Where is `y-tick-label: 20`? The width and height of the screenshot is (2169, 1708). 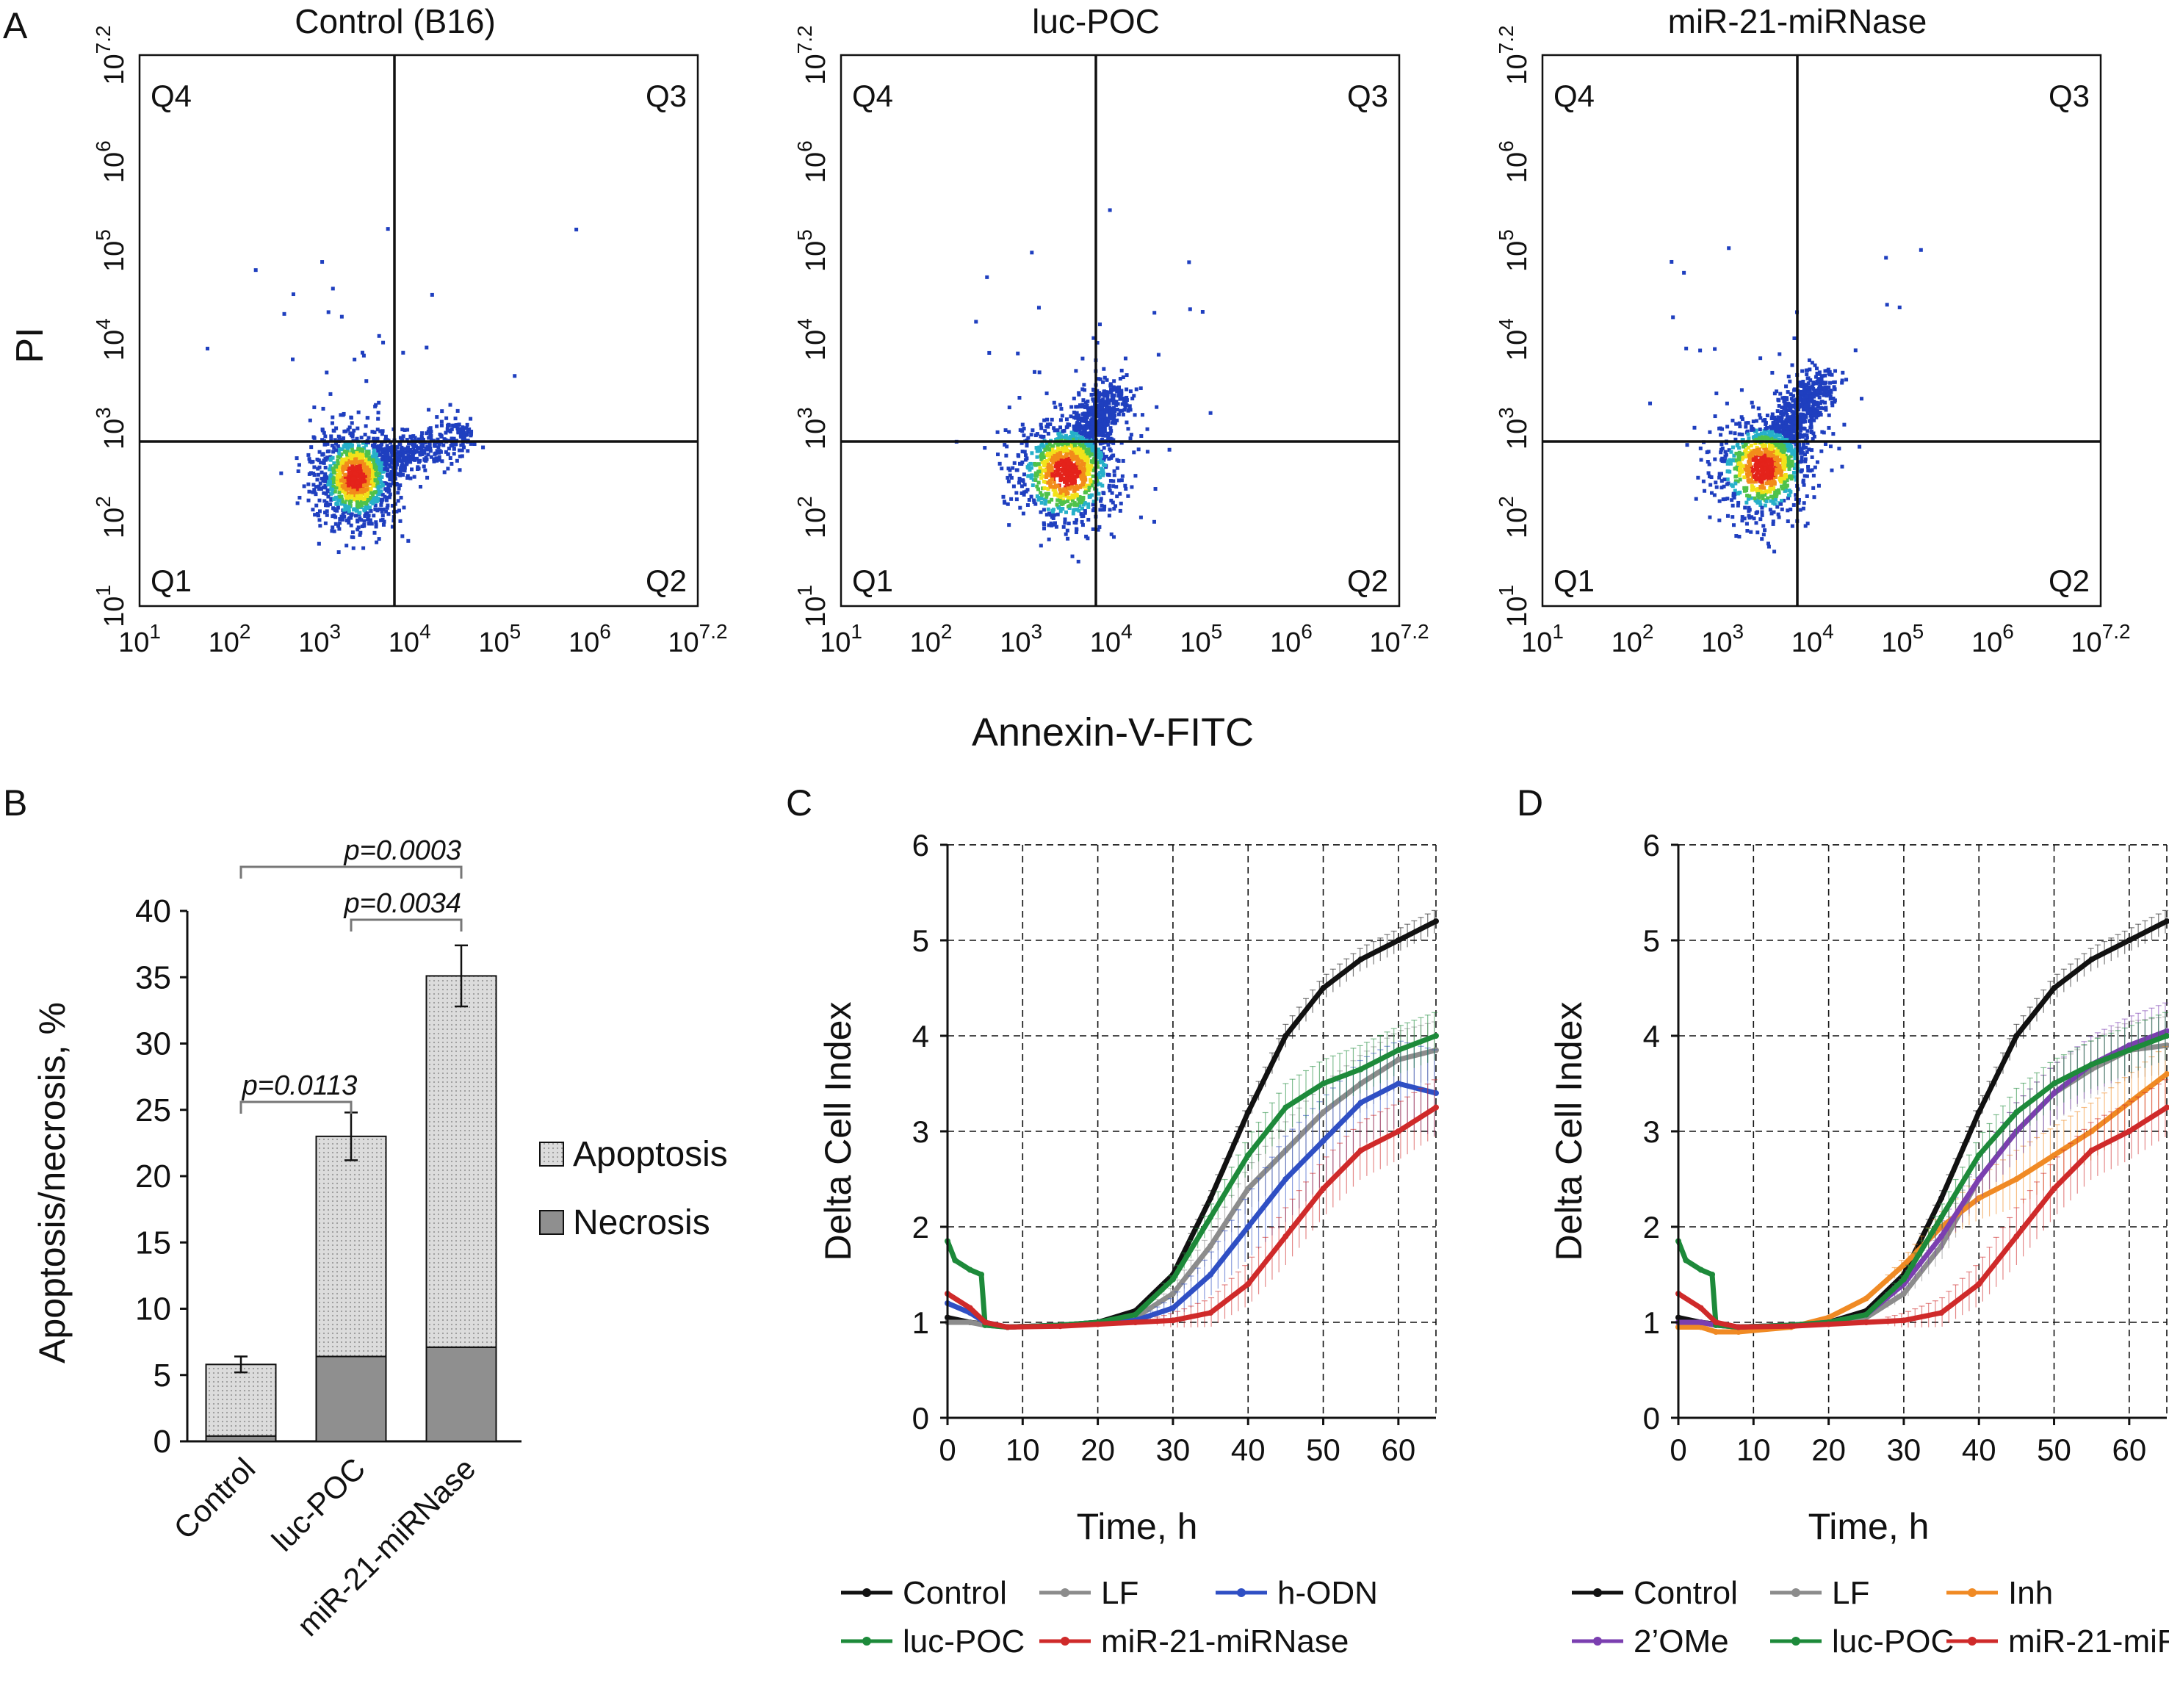
y-tick-label: 20 is located at coordinates (153, 1176).